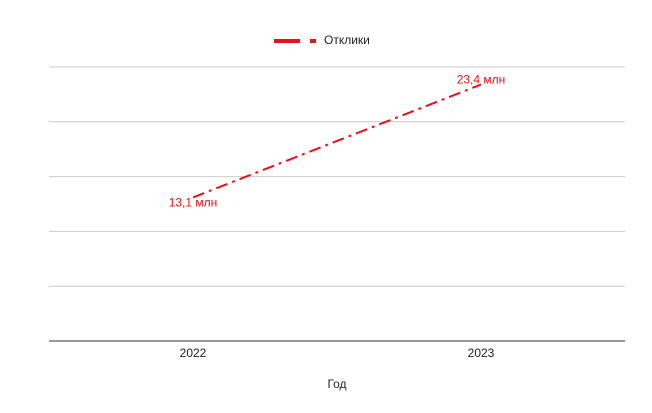  Describe the element at coordinates (347, 40) in the screenshot. I see `legend-label: Отклики` at that location.